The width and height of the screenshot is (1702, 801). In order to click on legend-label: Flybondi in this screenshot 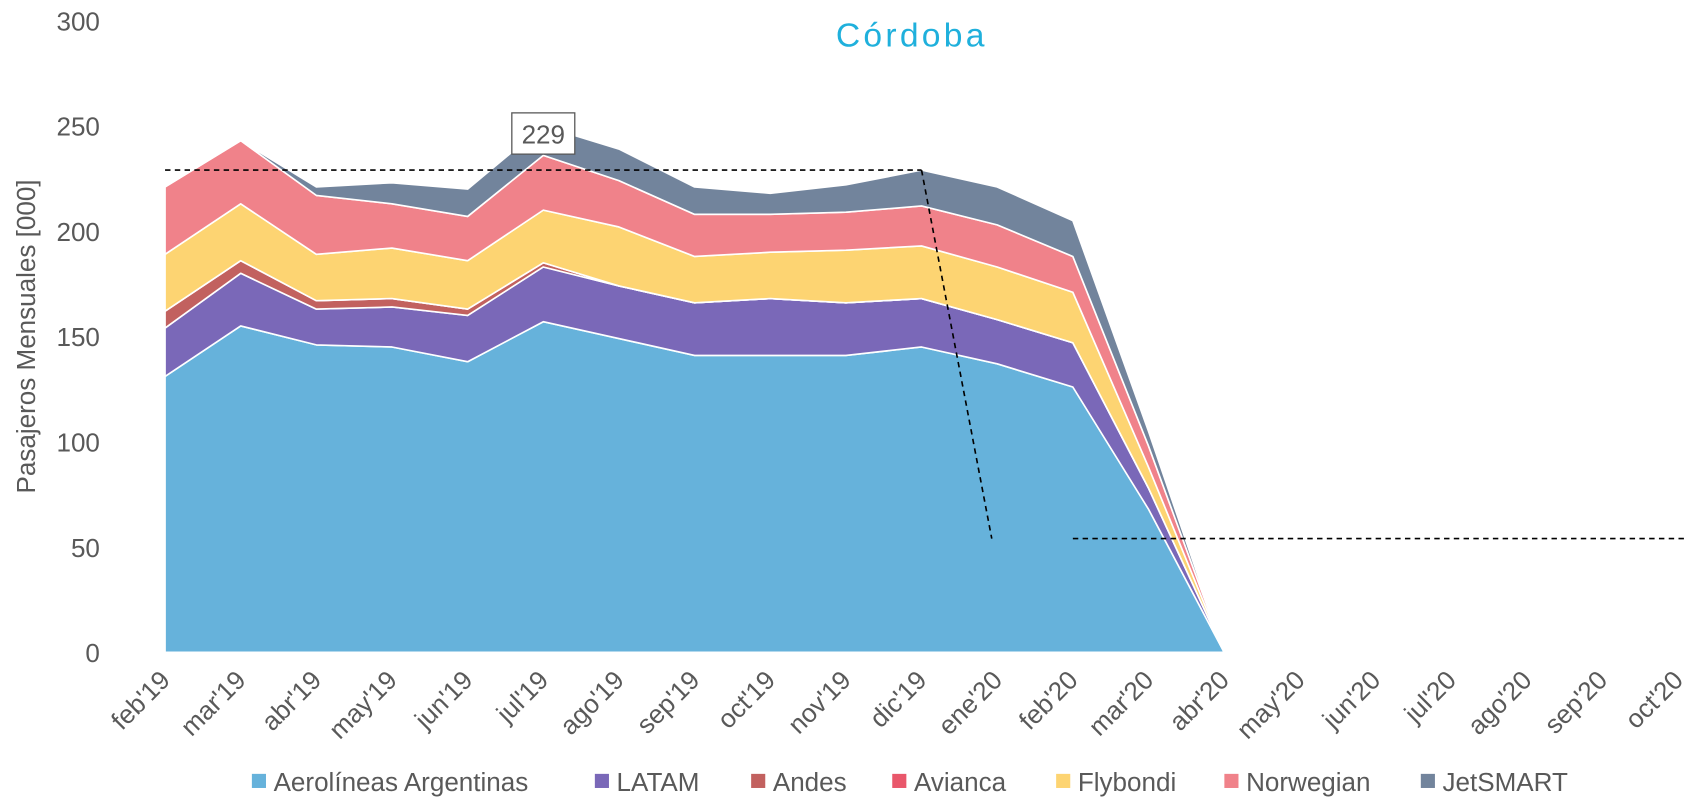, I will do `click(1127, 782)`.